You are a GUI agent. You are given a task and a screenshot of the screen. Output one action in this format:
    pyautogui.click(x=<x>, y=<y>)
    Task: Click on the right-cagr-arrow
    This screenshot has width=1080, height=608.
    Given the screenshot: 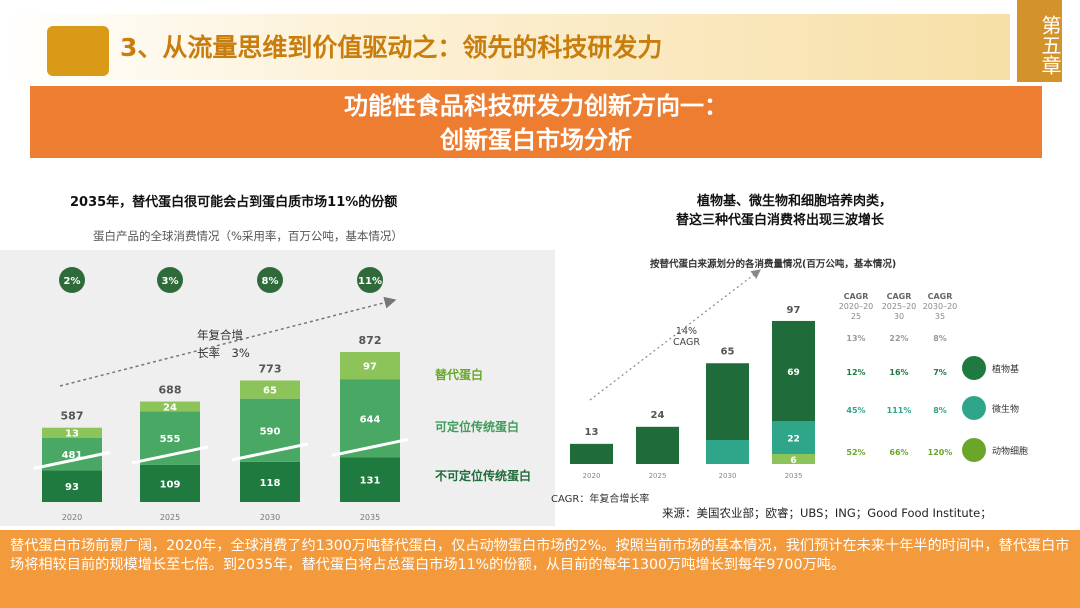 What is the action you would take?
    pyautogui.click(x=675, y=335)
    